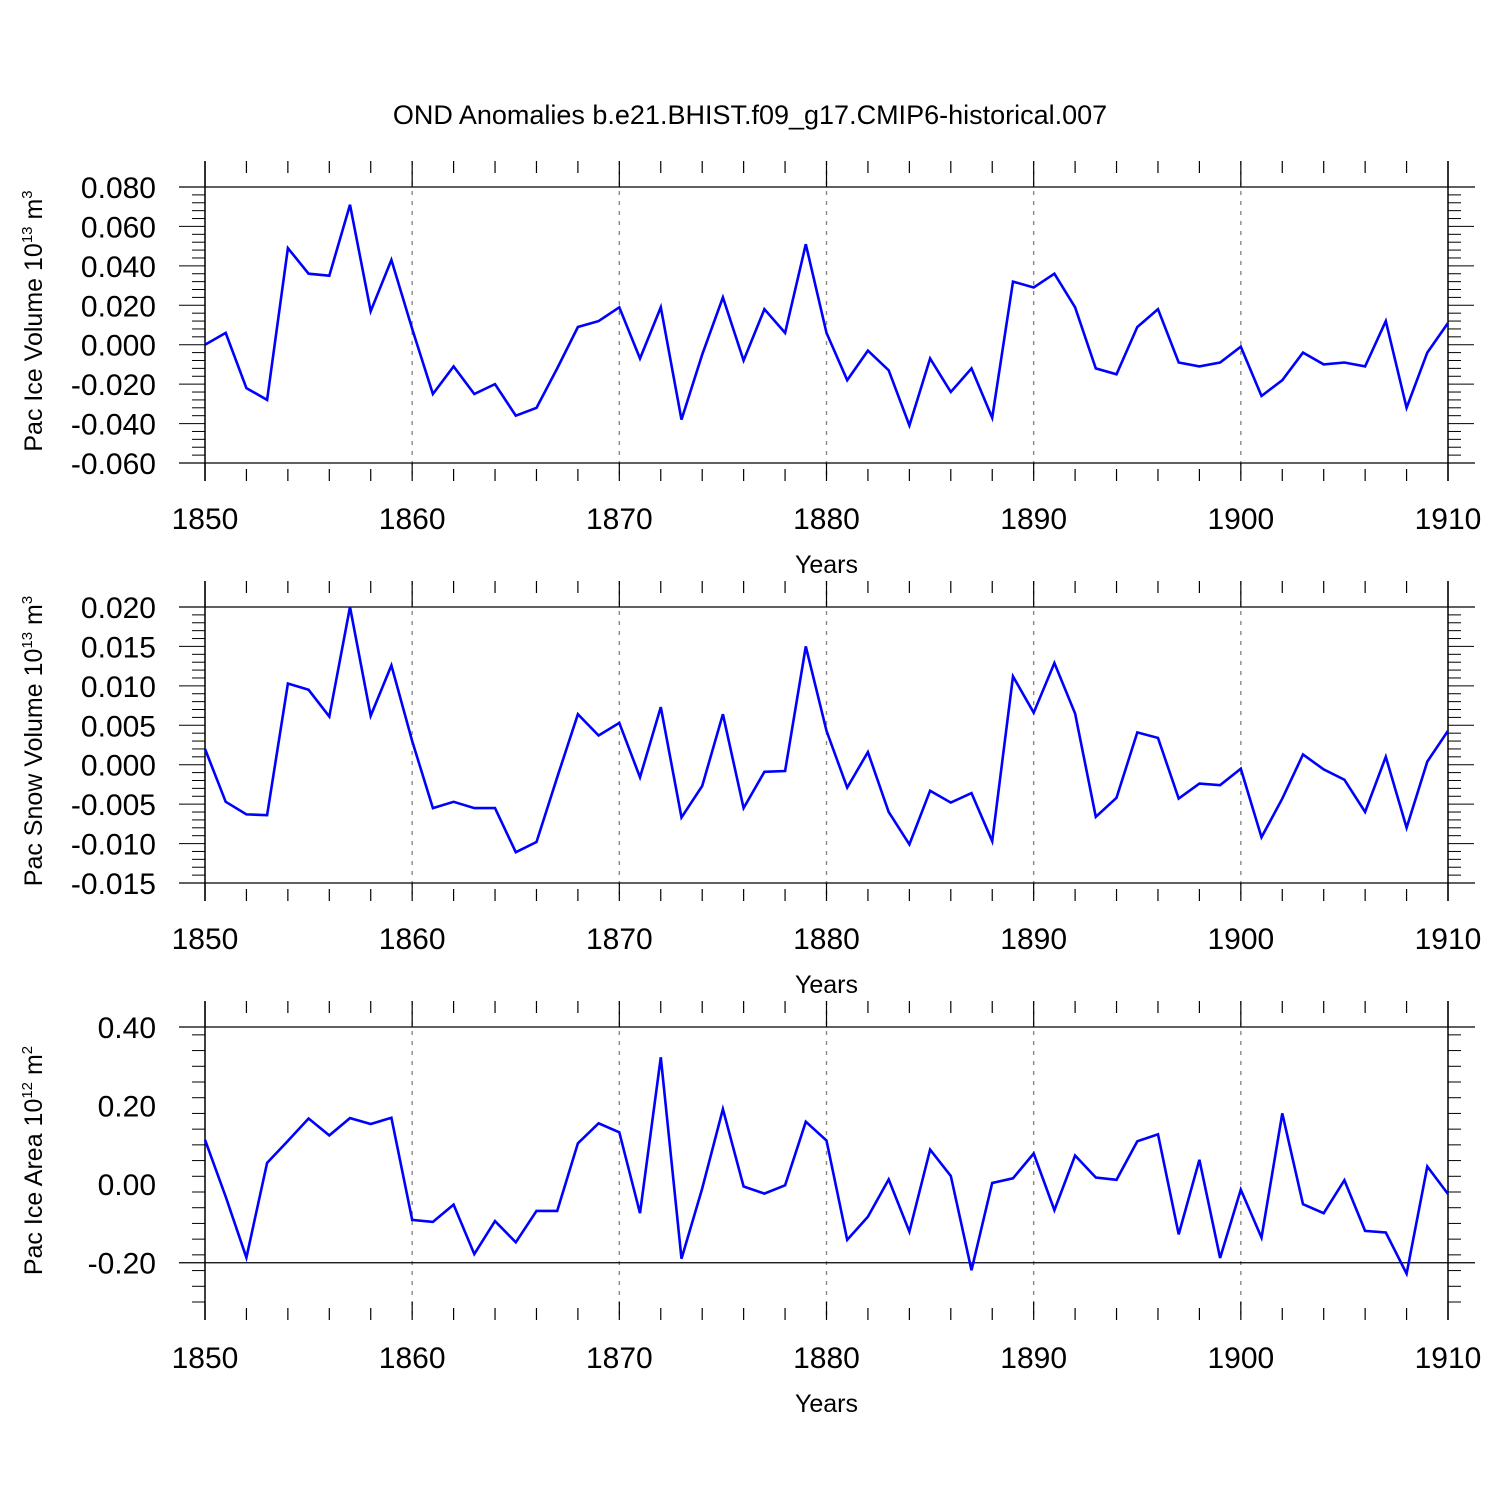 The width and height of the screenshot is (1500, 1500). I want to click on y-tick-label: 0.060, so click(118, 227).